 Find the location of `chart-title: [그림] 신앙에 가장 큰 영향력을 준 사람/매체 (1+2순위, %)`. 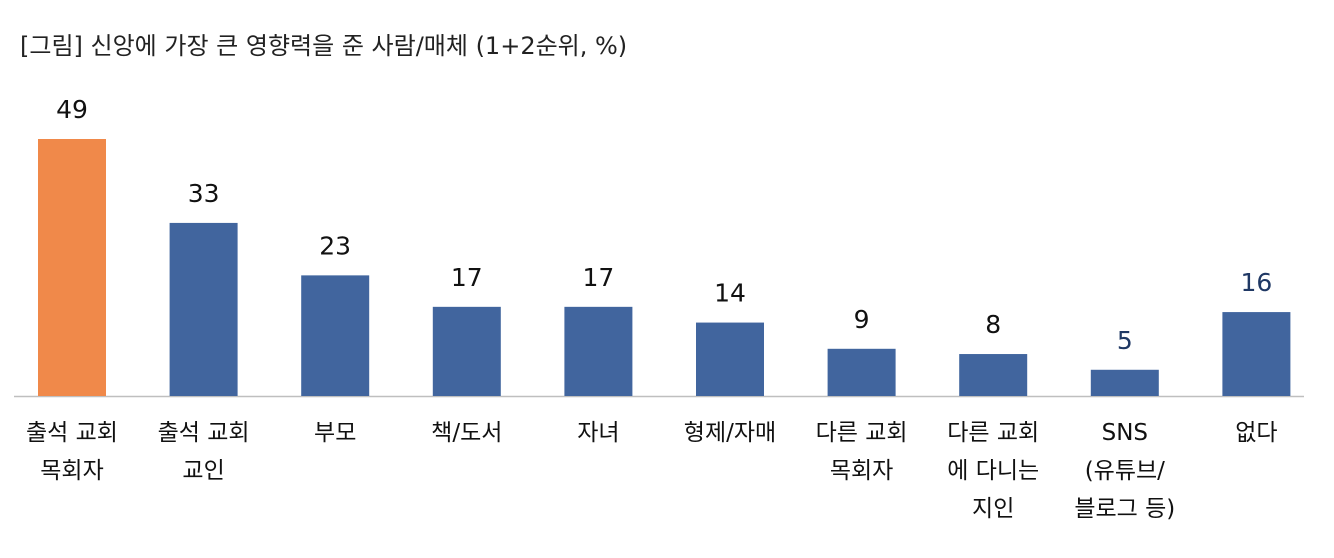

chart-title: [그림] 신앙에 가장 큰 영향력을 준 사람/매체 (1+2순위, %) is located at coordinates (324, 46).